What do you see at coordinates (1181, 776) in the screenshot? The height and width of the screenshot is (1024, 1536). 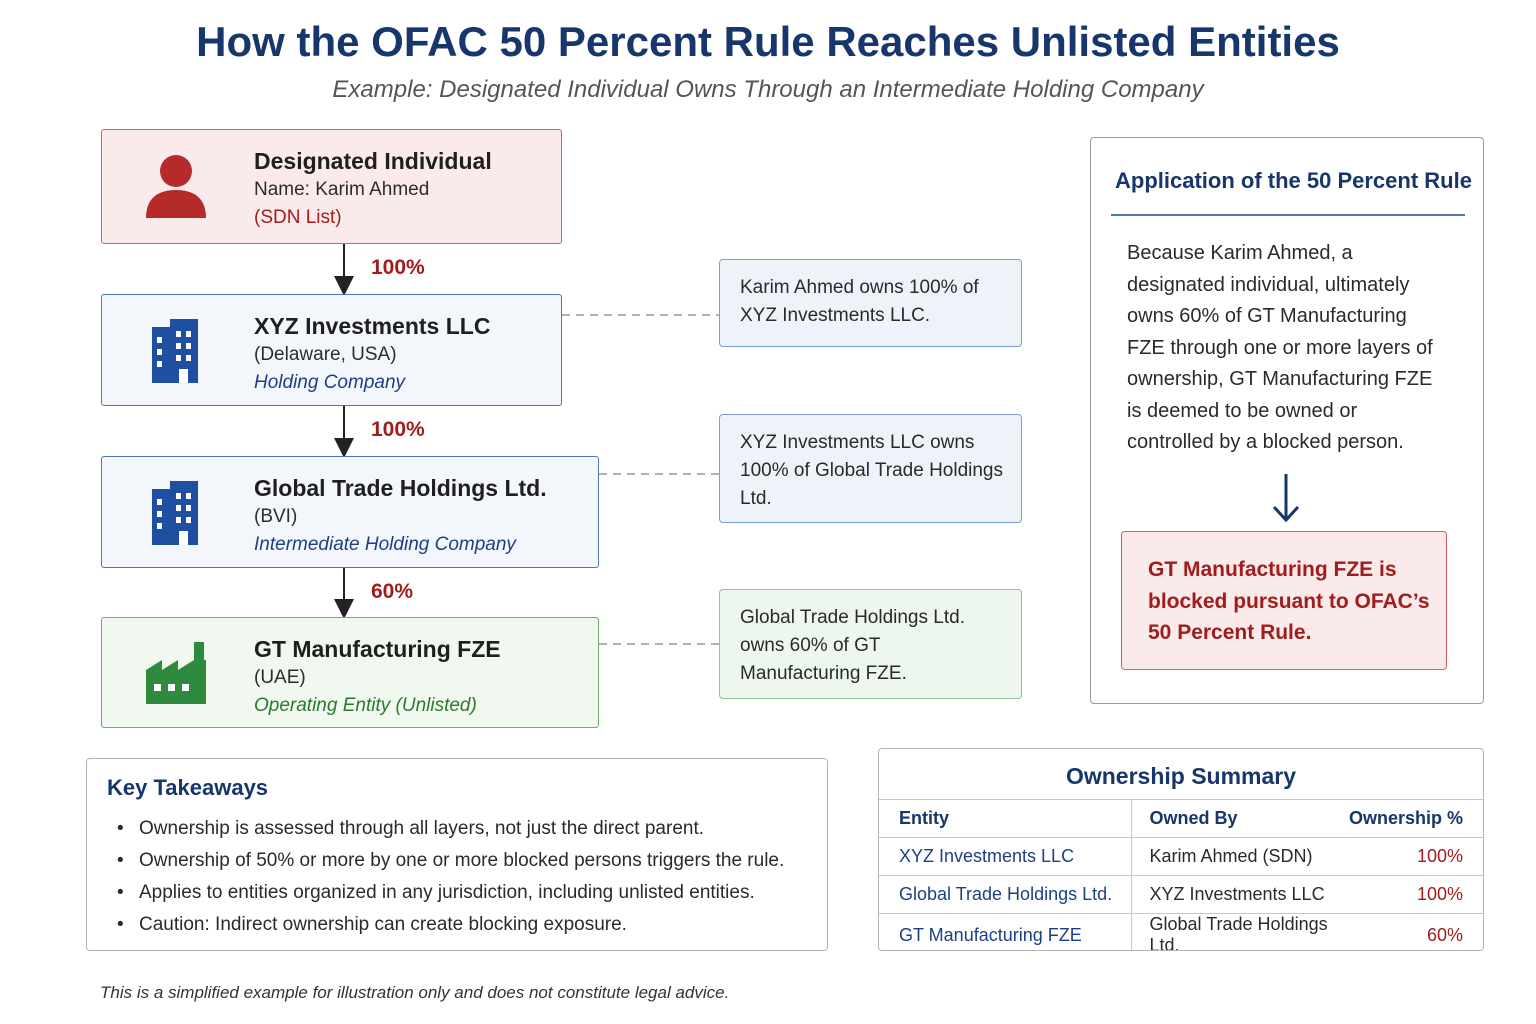 I see `summary-title: Ownership Summary` at bounding box center [1181, 776].